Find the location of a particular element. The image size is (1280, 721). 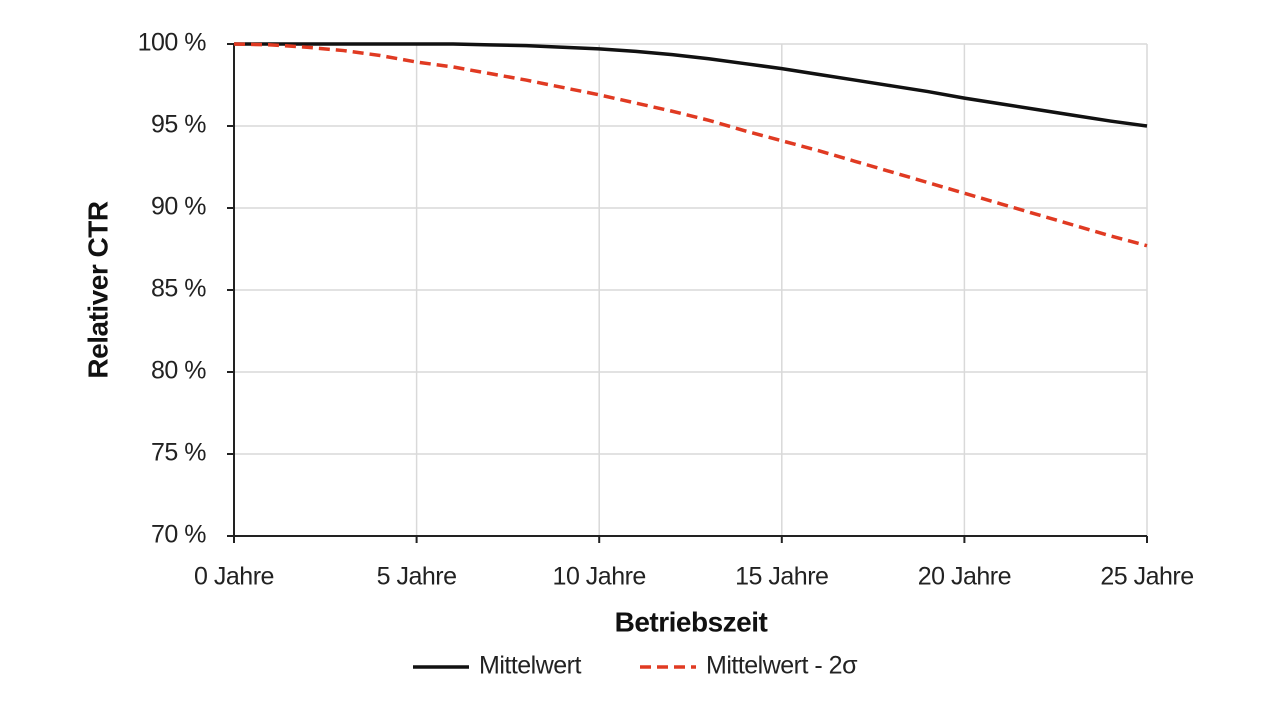

y-tick-label: 80 % is located at coordinates (178, 371).